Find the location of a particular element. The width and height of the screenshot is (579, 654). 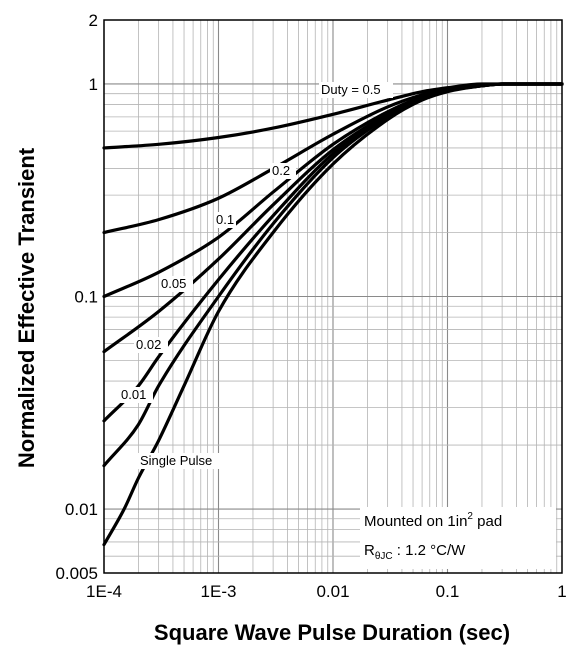

x-tick-label: 1 is located at coordinates (561, 591).